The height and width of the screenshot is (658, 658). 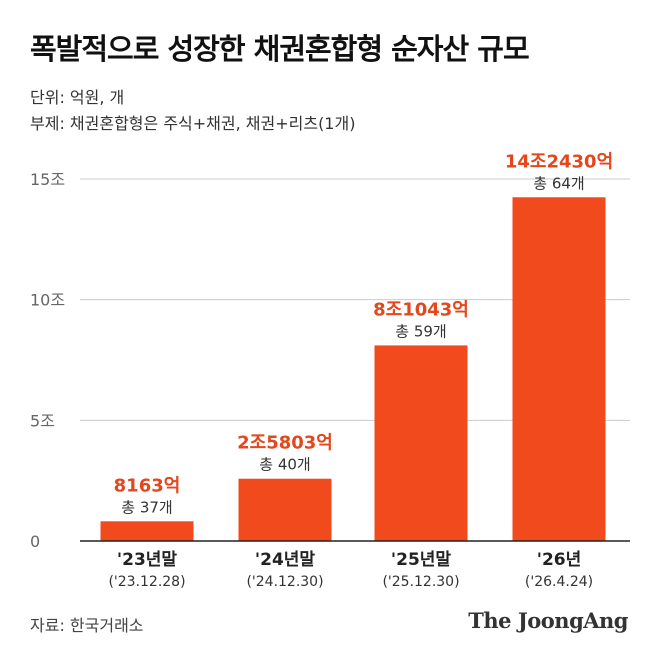 What do you see at coordinates (147, 559) in the screenshot?
I see `x-tick-label: '23년말` at bounding box center [147, 559].